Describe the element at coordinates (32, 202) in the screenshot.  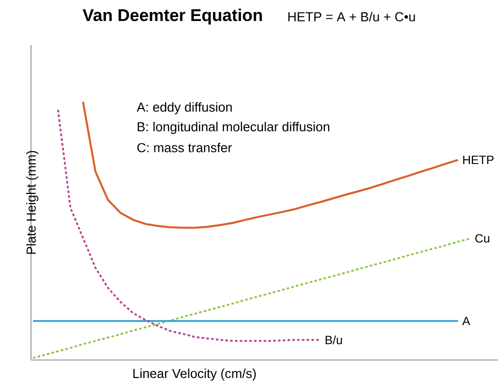
I see `y-axis-title: Plate Height (mm)` at that location.